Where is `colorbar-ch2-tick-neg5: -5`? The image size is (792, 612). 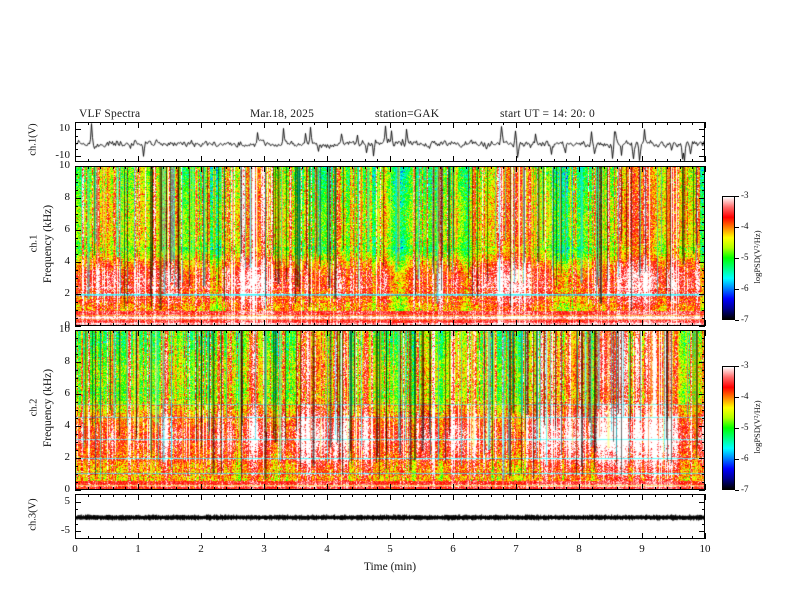 colorbar-ch2-tick-neg5: -5 is located at coordinates (745, 427).